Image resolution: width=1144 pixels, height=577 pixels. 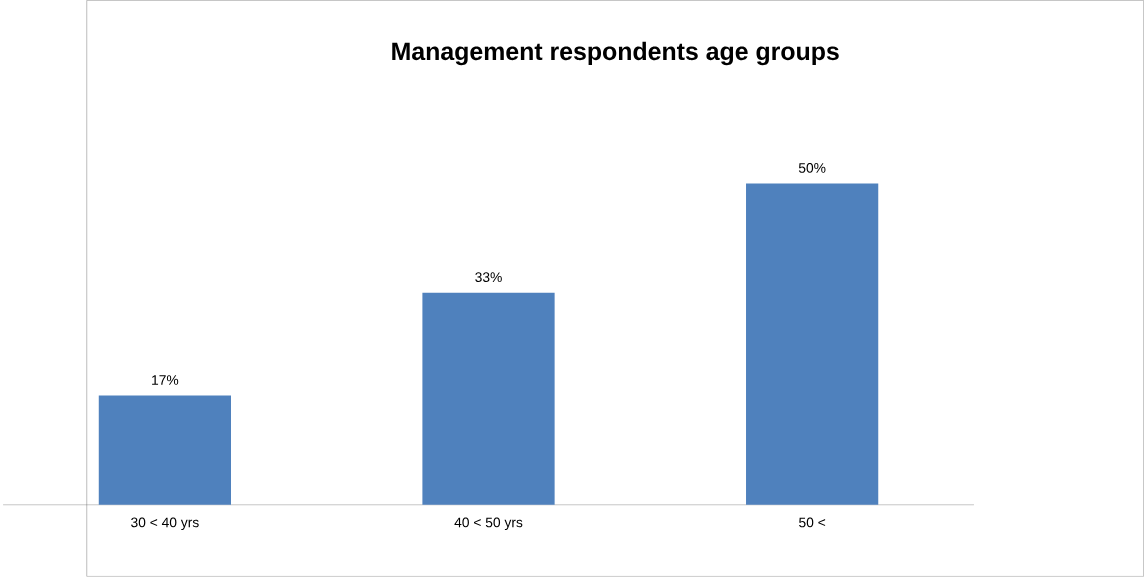 I want to click on data-label: 17%, so click(x=165, y=380).